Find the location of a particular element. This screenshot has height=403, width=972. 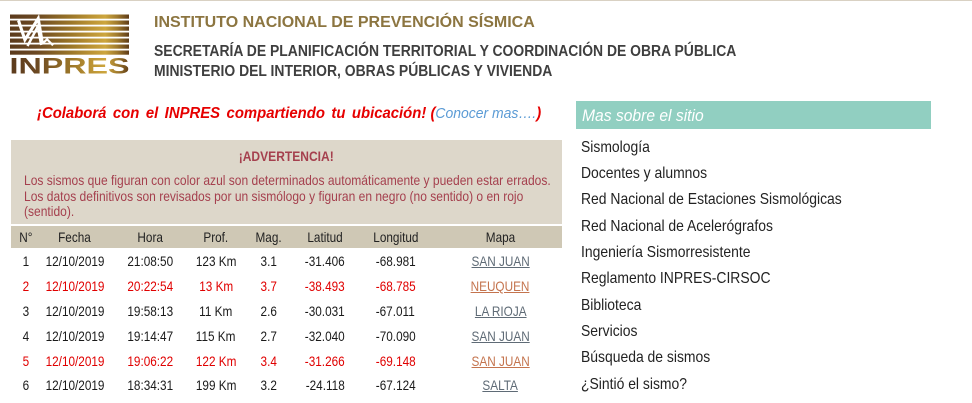

svg-text: INPRES is located at coordinates (70, 66).